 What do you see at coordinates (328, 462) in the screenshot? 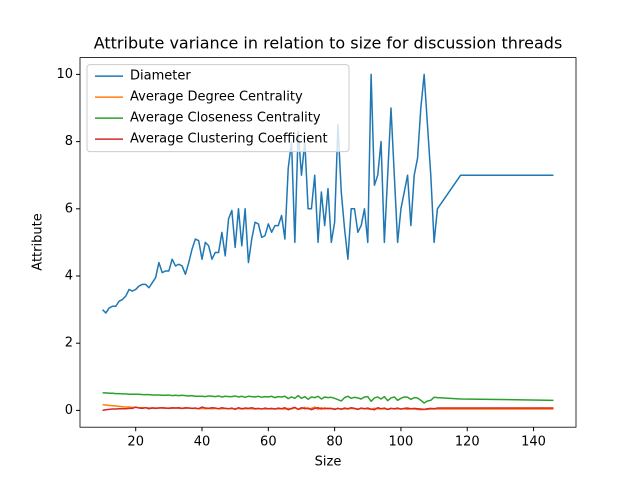
I see `x-axis-label: Size` at bounding box center [328, 462].